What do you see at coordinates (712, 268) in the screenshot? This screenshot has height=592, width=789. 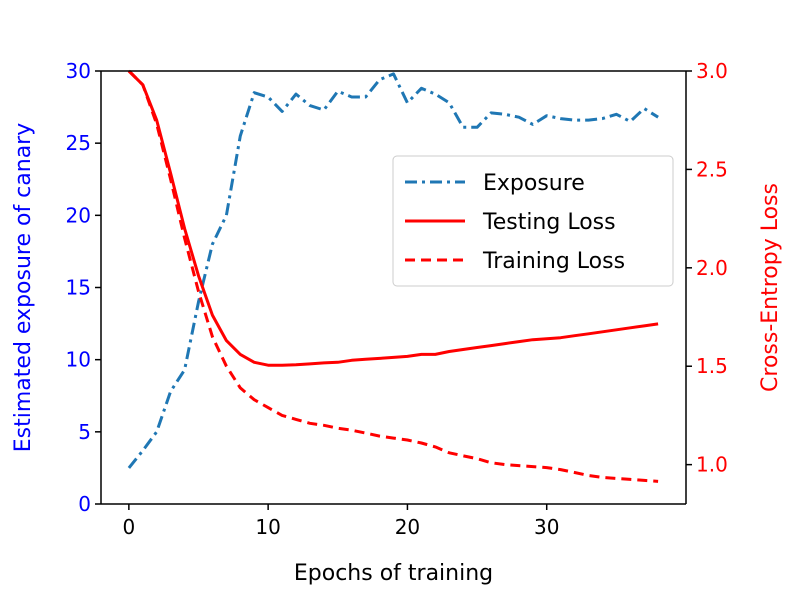 I see `right-y-tick-label: 2.0` at bounding box center [712, 268].